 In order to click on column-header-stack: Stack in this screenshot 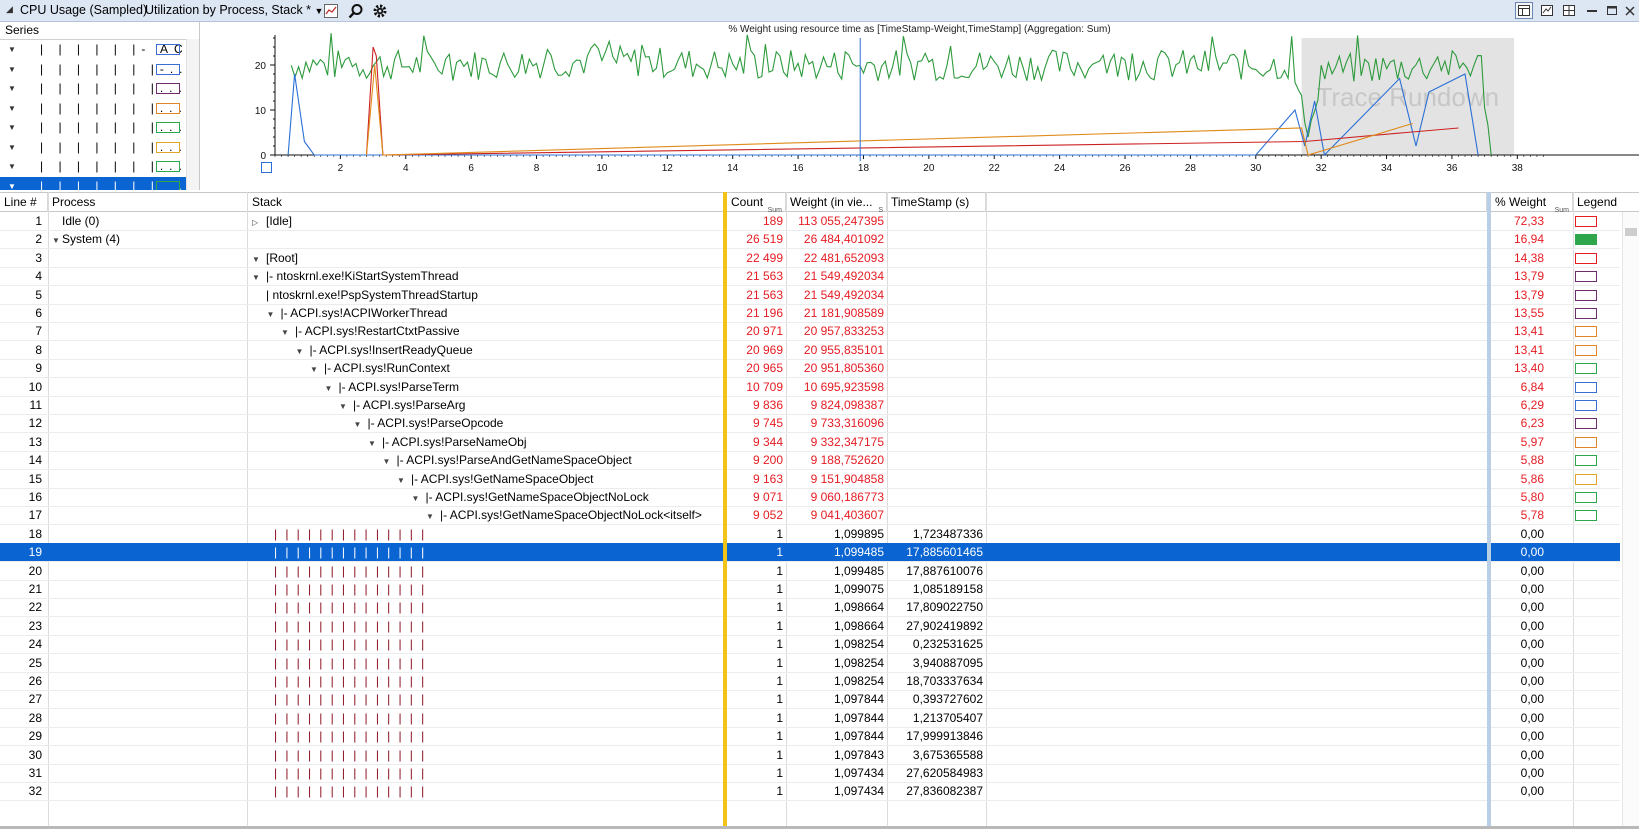, I will do `click(487, 202)`.